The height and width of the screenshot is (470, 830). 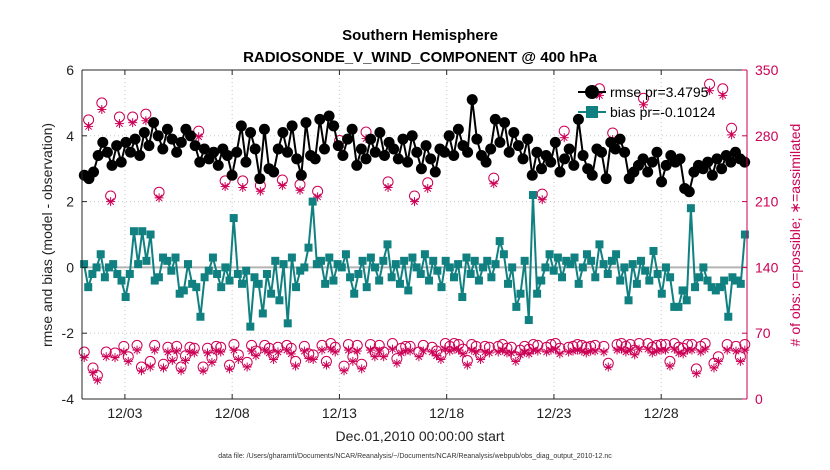 What do you see at coordinates (124, 413) in the screenshot?
I see `x-tick-label: 12/03` at bounding box center [124, 413].